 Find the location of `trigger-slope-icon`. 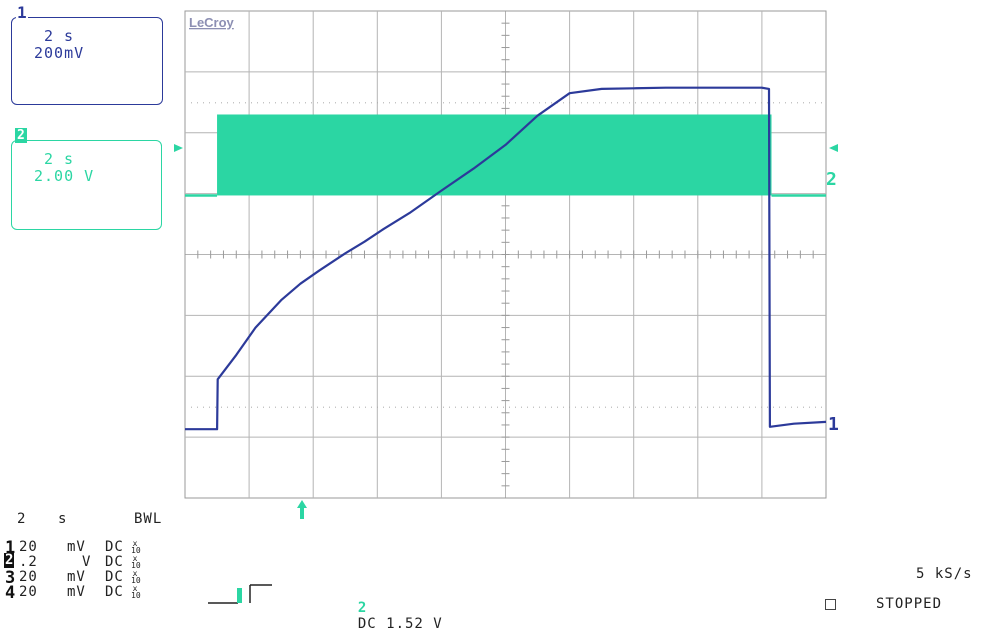

trigger-slope-icon is located at coordinates (240, 594).